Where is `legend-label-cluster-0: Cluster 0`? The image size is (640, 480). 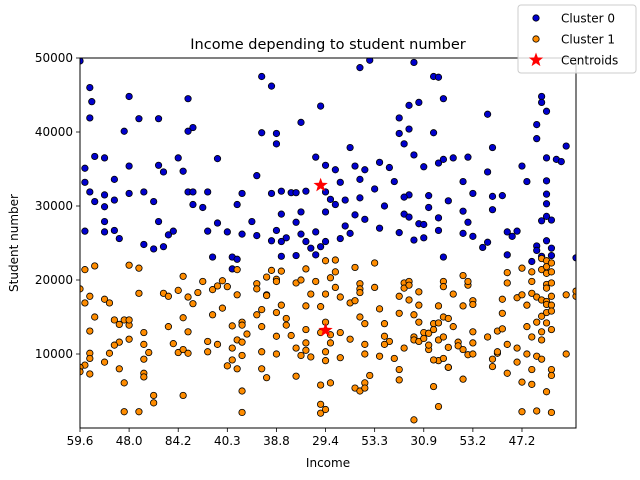 legend-label-cluster-0: Cluster 0 is located at coordinates (588, 19).